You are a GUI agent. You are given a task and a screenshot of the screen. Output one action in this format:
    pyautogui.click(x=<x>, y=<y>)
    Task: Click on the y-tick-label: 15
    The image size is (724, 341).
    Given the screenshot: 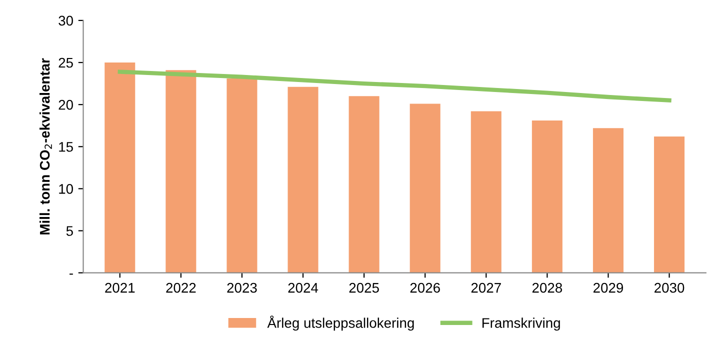 What is the action you would take?
    pyautogui.click(x=66, y=147)
    